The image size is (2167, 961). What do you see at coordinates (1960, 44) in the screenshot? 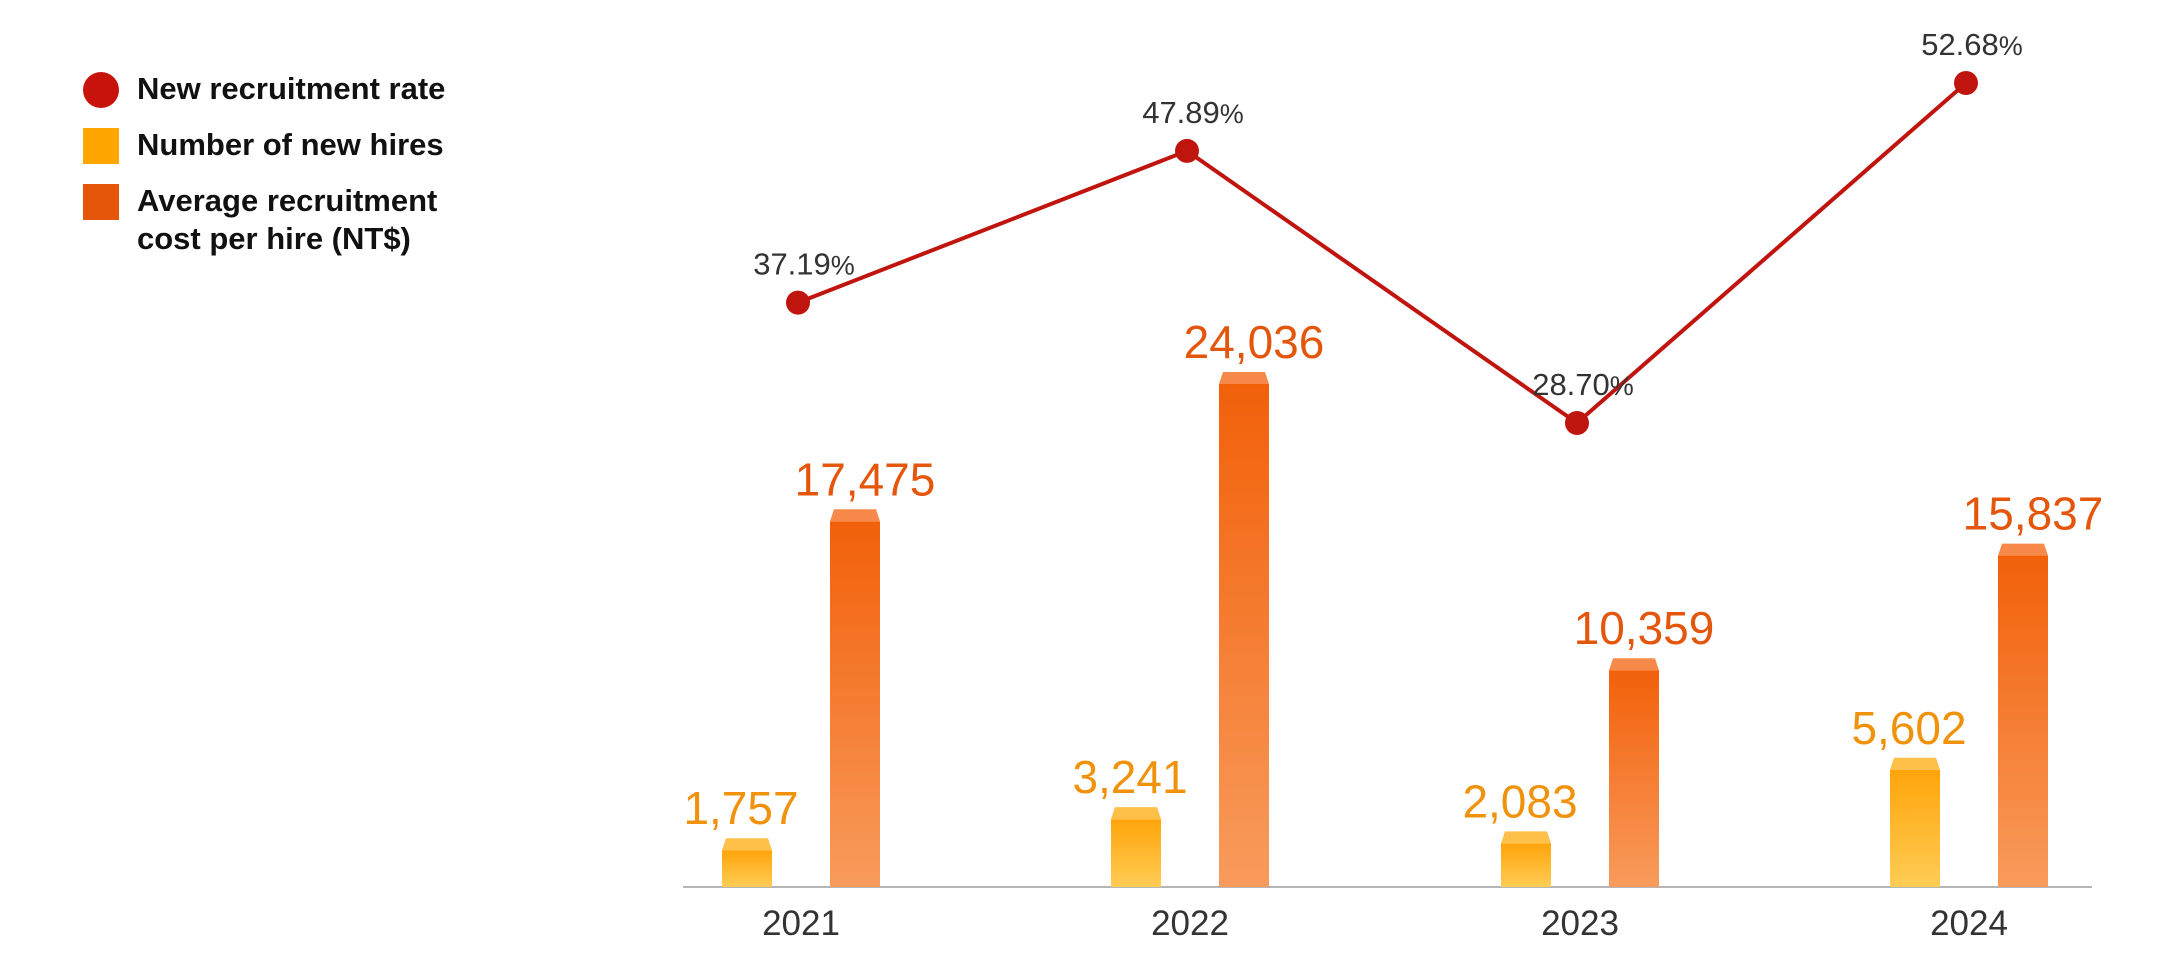
I see `rate-value: 52.68` at bounding box center [1960, 44].